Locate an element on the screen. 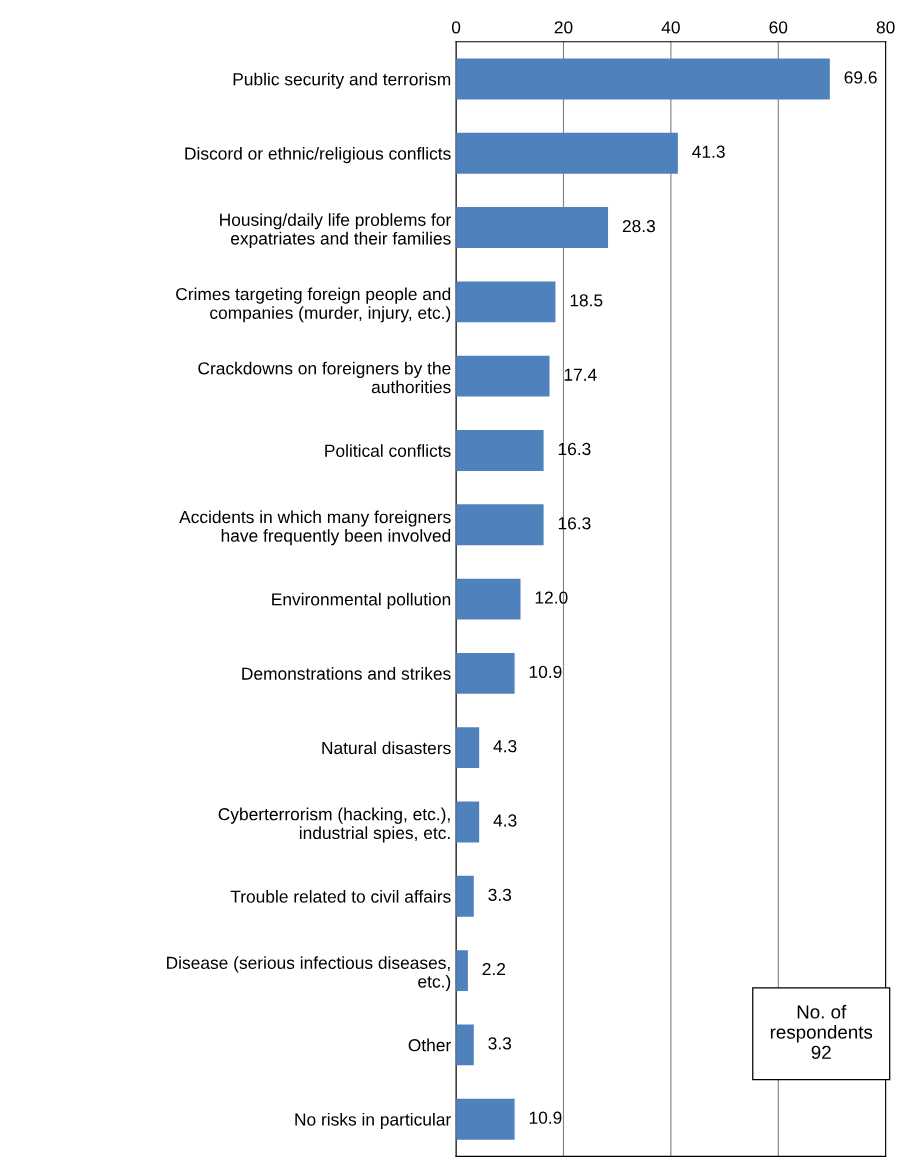 The image size is (914, 1161). y-tick-label: Accidents in which many foreigners have frequently been involved is located at coordinates (315, 528).